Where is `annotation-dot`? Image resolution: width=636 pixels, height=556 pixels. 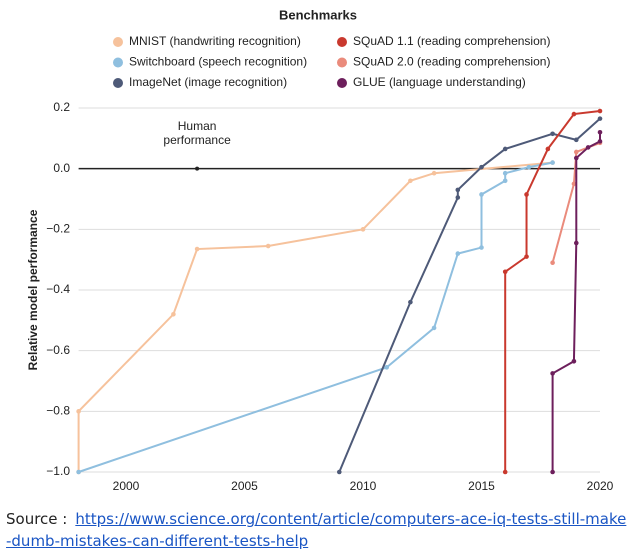 annotation-dot is located at coordinates (197, 168).